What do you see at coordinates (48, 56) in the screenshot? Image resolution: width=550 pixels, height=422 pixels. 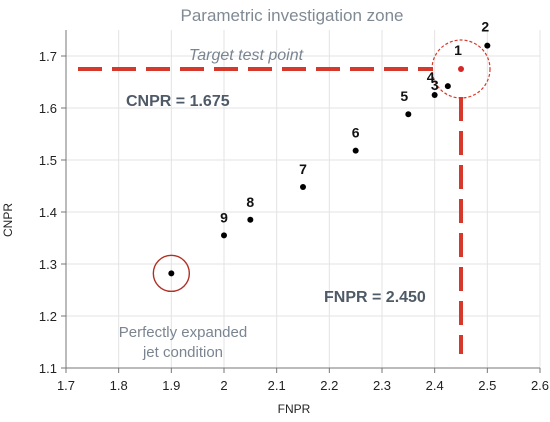 I see `y-tick-label: 1.7` at bounding box center [48, 56].